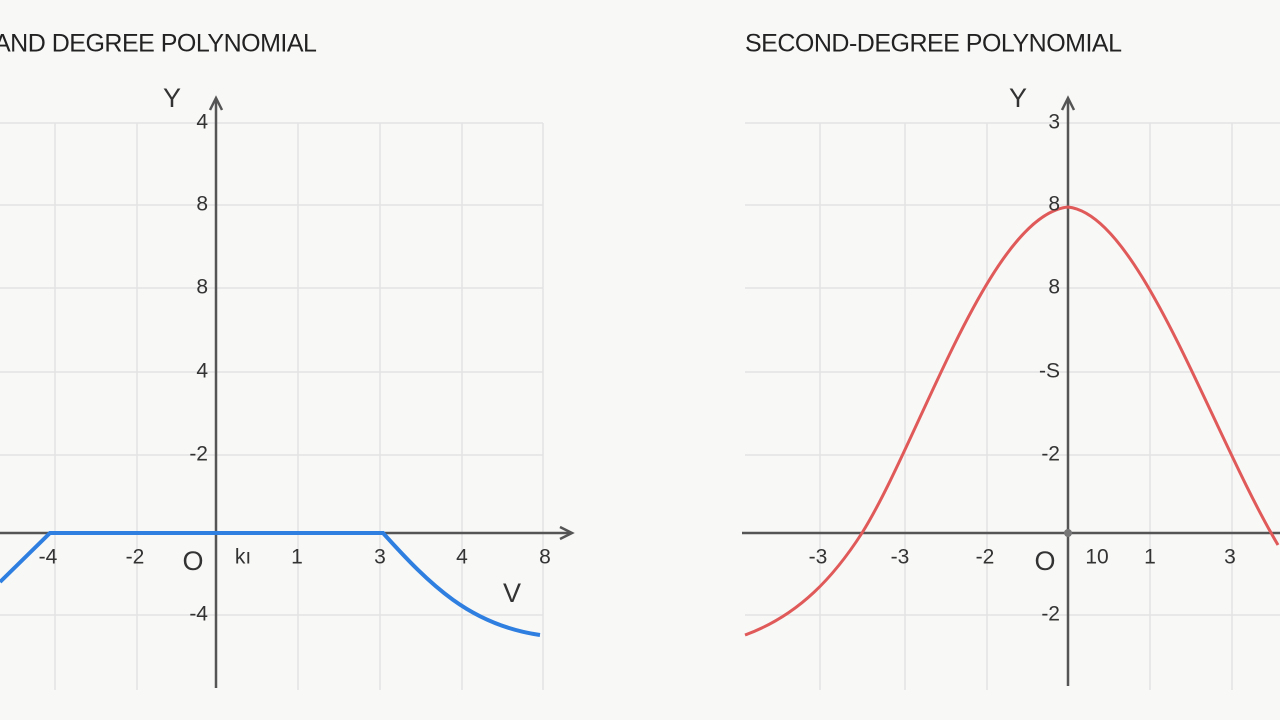  I want to click on x-tick-label: kı, so click(243, 557).